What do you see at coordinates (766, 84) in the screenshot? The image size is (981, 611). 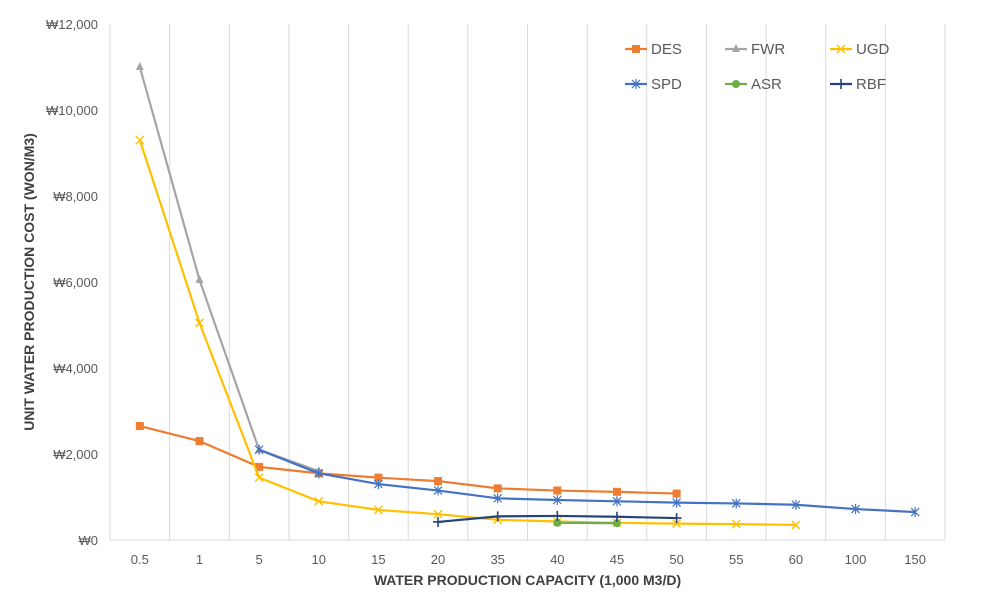 I see `legend-label: ASR` at bounding box center [766, 84].